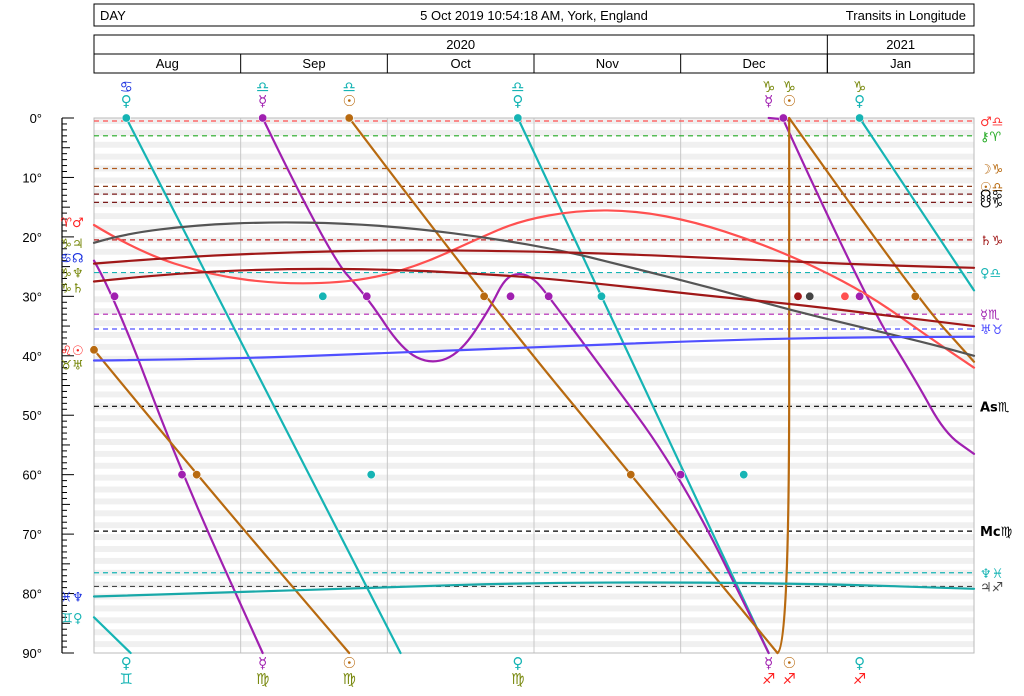  What do you see at coordinates (991, 574) in the screenshot?
I see `natal-label: ♆♓` at bounding box center [991, 574].